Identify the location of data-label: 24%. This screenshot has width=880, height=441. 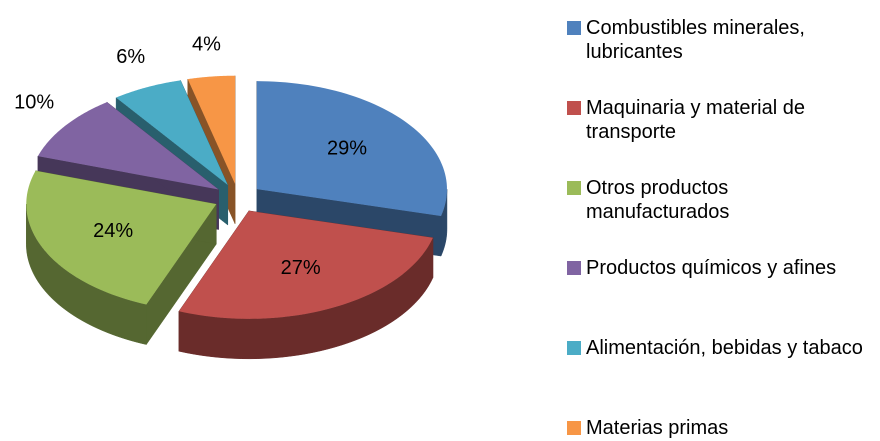
(113, 231).